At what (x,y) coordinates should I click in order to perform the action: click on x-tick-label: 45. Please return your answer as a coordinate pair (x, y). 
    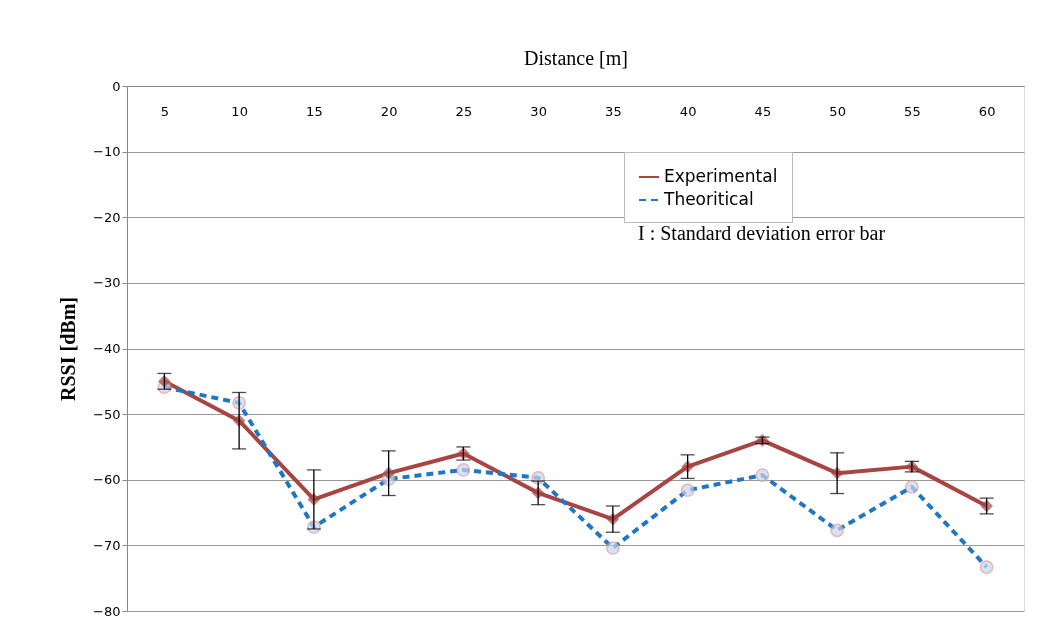
    Looking at the image, I should click on (763, 111).